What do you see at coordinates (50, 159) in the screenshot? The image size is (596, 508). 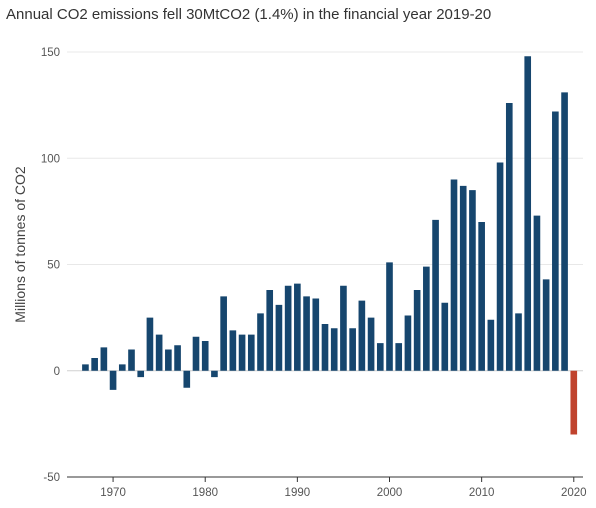 I see `y-tick-label: 100` at bounding box center [50, 159].